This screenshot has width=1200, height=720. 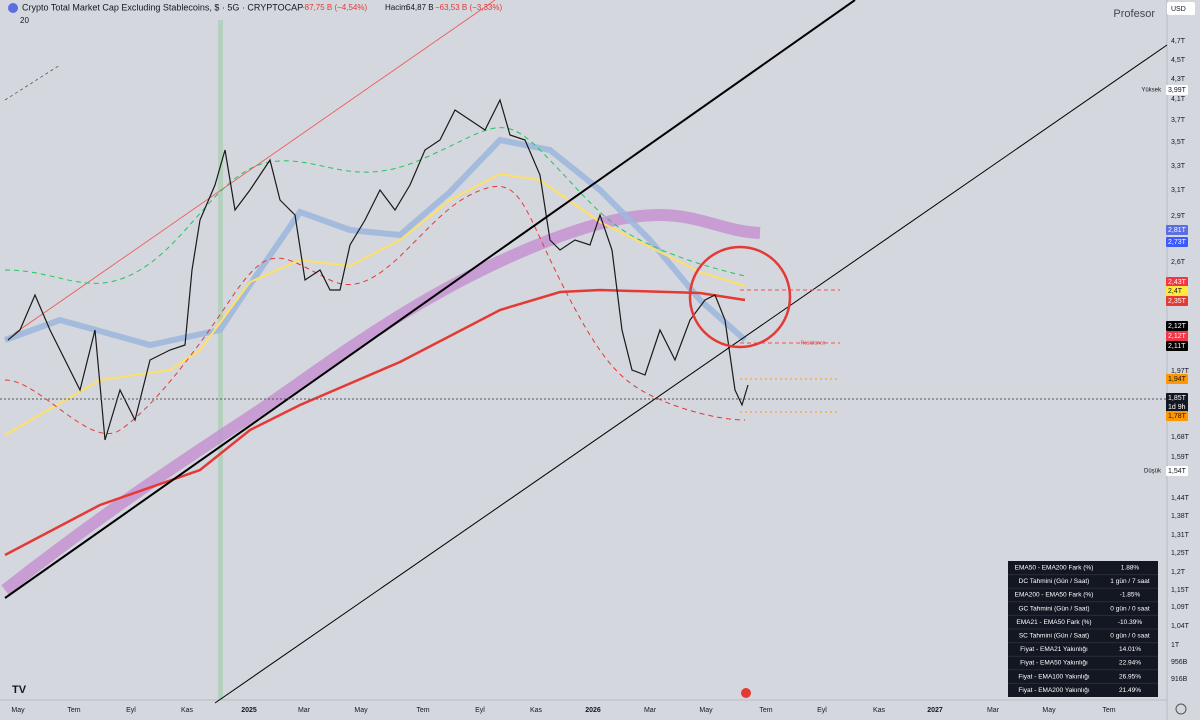 I want to click on price-badge-label: 2,73T, so click(x=1177, y=242).